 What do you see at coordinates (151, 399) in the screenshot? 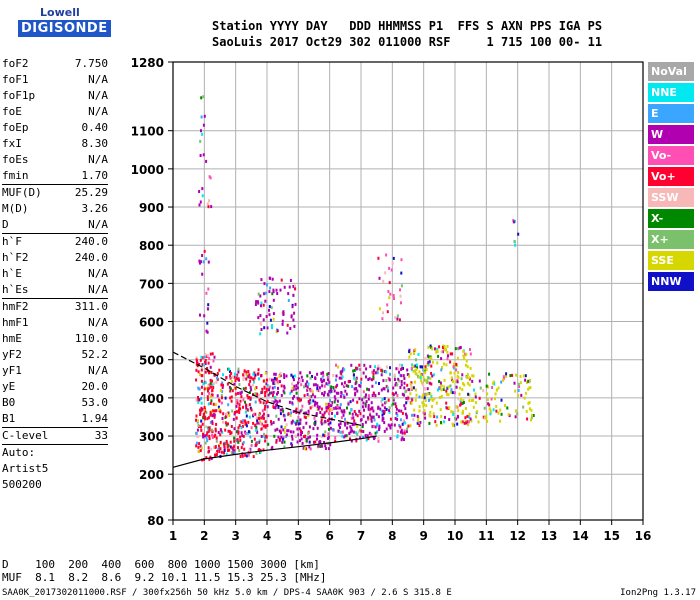
I see `y-tick-label: 400` at bounding box center [151, 399].